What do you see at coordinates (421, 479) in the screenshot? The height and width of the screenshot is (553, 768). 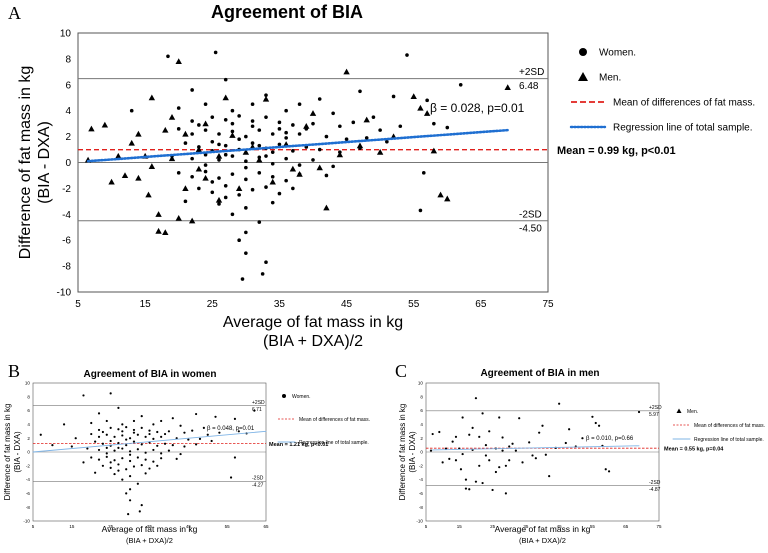 I see `y-tick-label: -4` at bounding box center [421, 479].